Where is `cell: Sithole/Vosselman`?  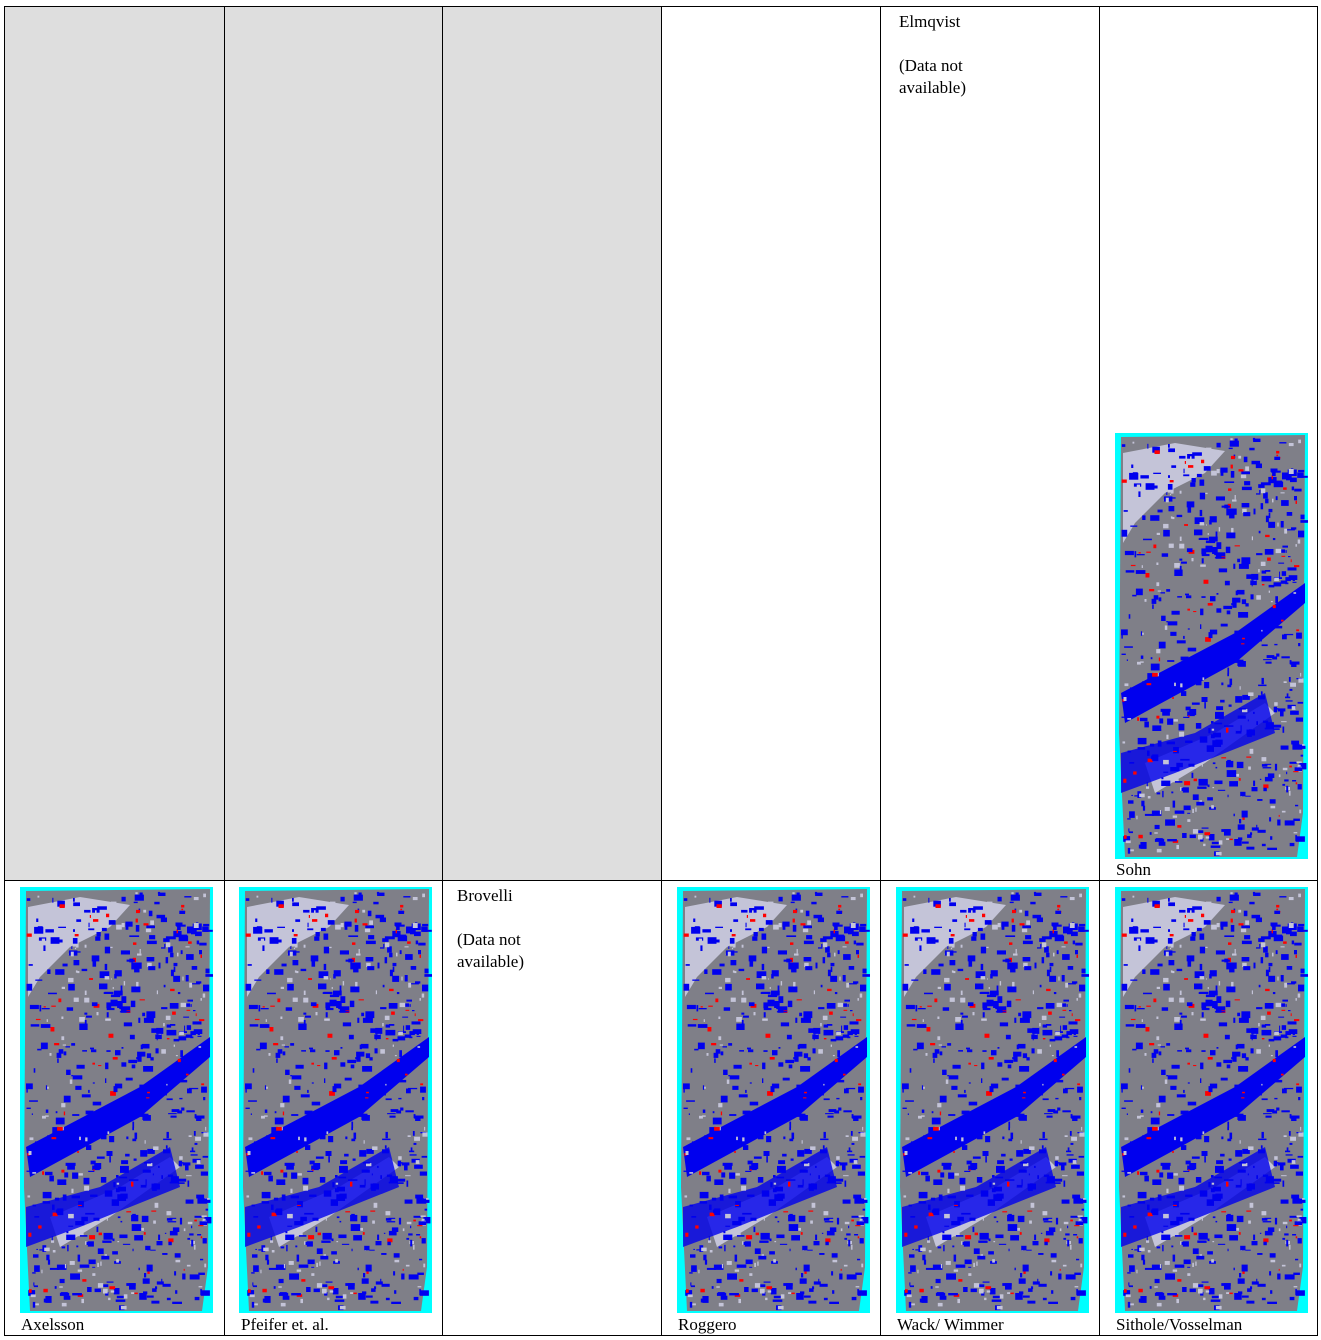 cell: Sithole/Vosselman is located at coordinates (1208, 1108).